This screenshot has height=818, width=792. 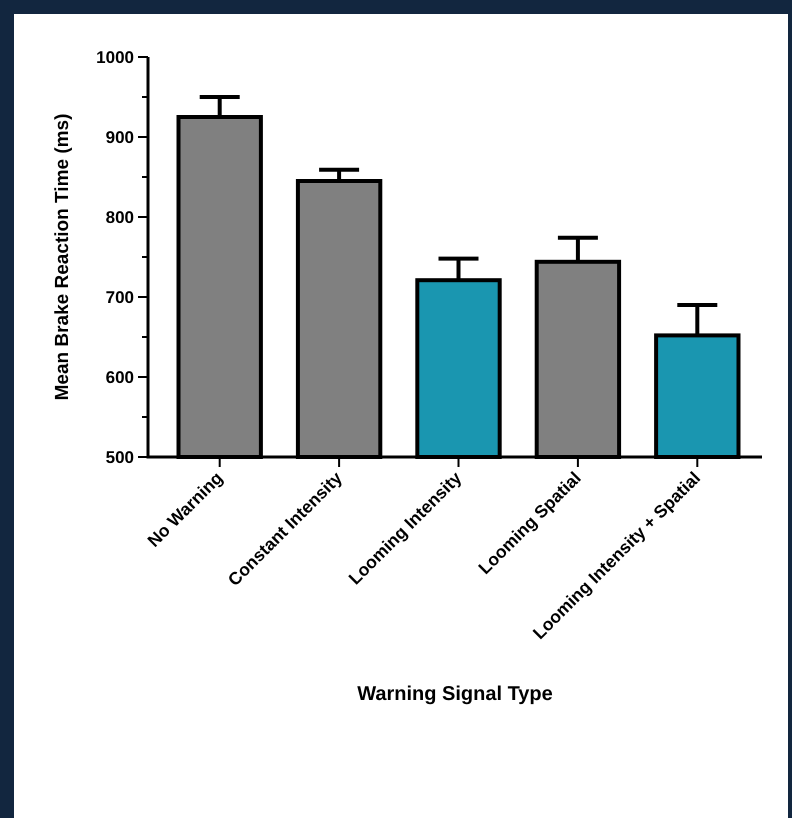 What do you see at coordinates (455, 694) in the screenshot?
I see `x-axis-title: Warning Signal Type` at bounding box center [455, 694].